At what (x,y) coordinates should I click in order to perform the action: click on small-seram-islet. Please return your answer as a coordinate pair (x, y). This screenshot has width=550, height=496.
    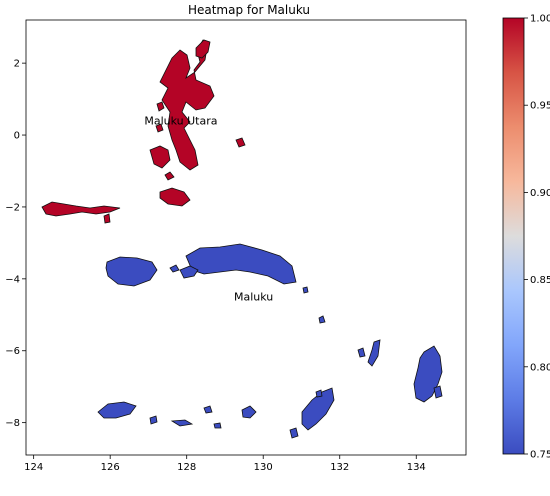
    Looking at the image, I should click on (174, 268).